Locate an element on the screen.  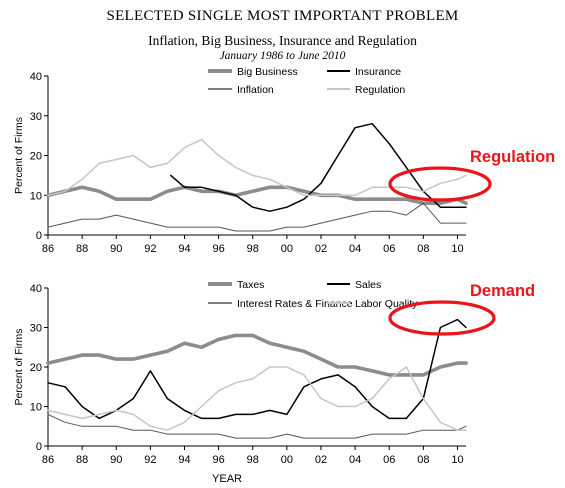
annotation-label: Regulation is located at coordinates (512, 157).